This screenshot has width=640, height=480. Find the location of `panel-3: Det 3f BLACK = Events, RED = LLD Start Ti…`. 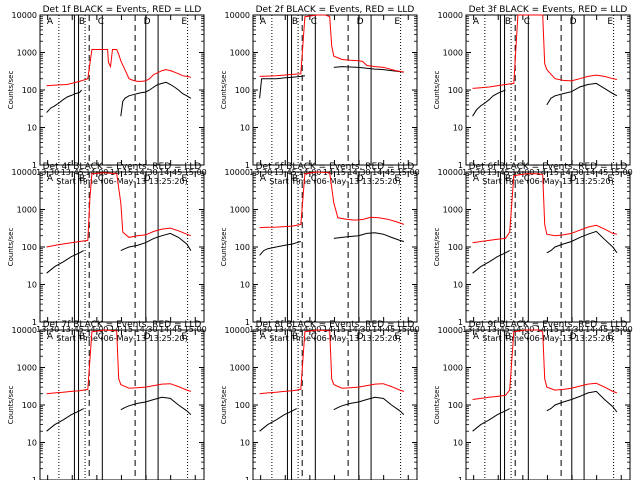

panel-3: Det 3f BLACK = Events, RED = LLD Start Ti… is located at coordinates (533, 95).